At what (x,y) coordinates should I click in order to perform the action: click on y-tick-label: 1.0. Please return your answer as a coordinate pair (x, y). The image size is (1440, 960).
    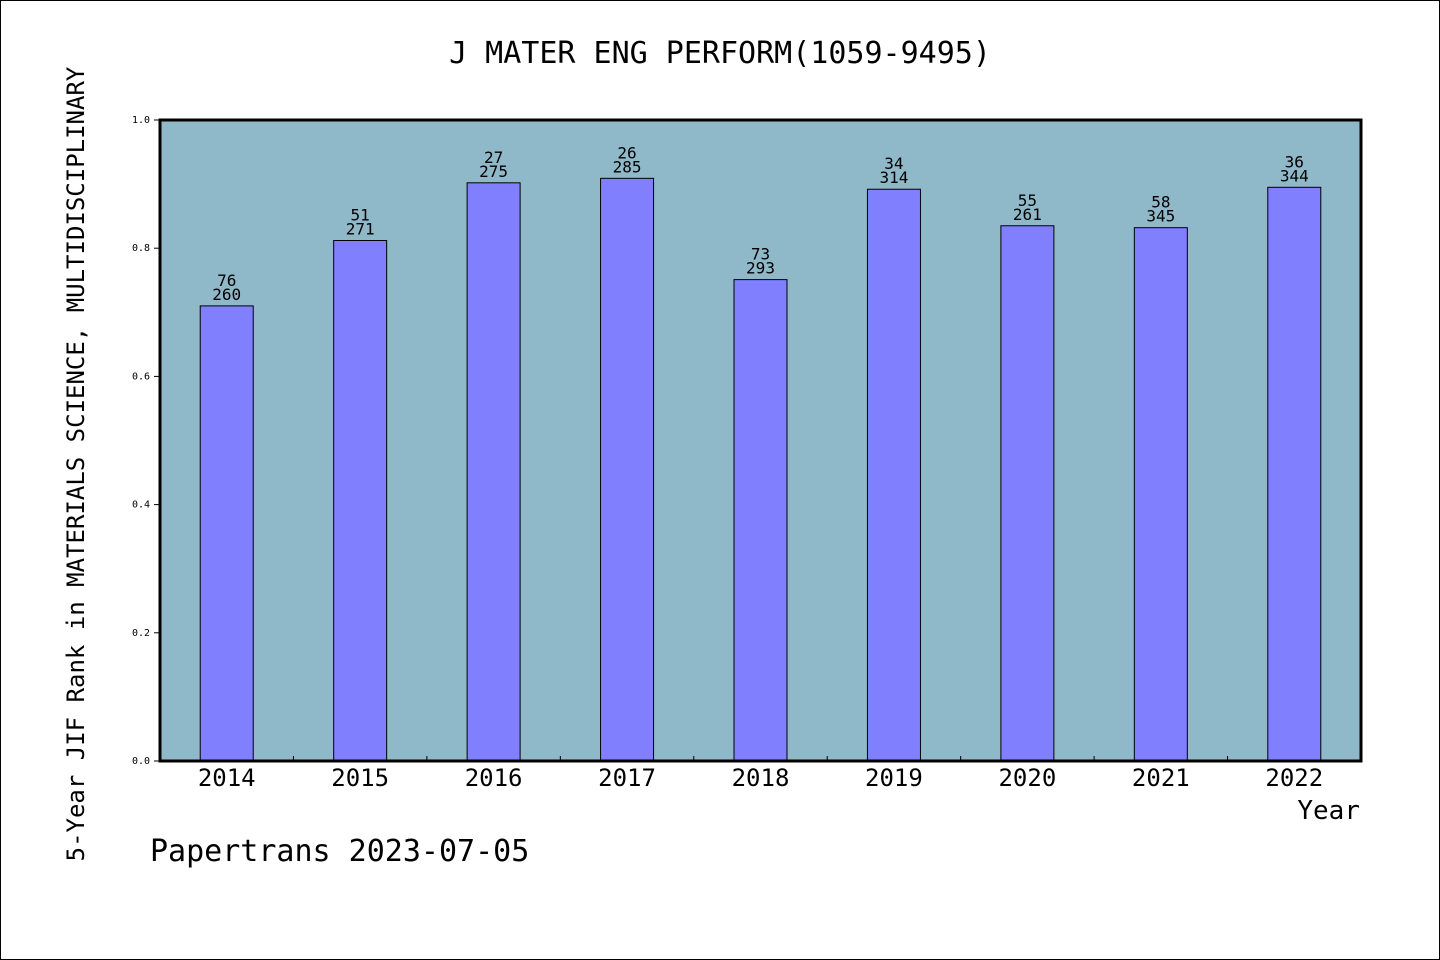
    Looking at the image, I should click on (141, 120).